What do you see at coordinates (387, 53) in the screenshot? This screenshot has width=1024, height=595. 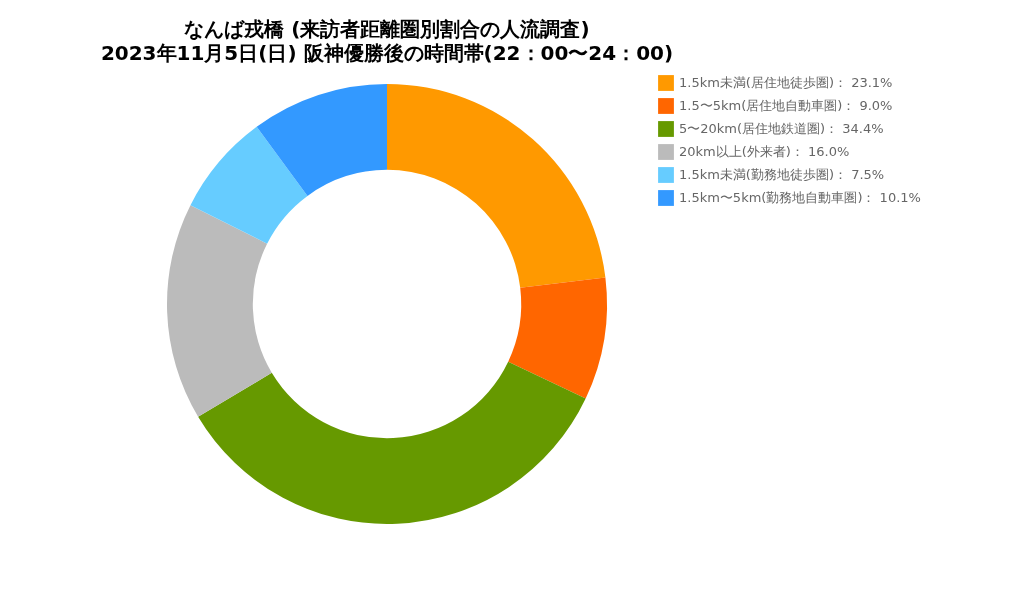 I see `chart-subtitle: 2023年11月5日(日) 阪神優勝後の時間帯(22：00〜24：00)` at bounding box center [387, 53].